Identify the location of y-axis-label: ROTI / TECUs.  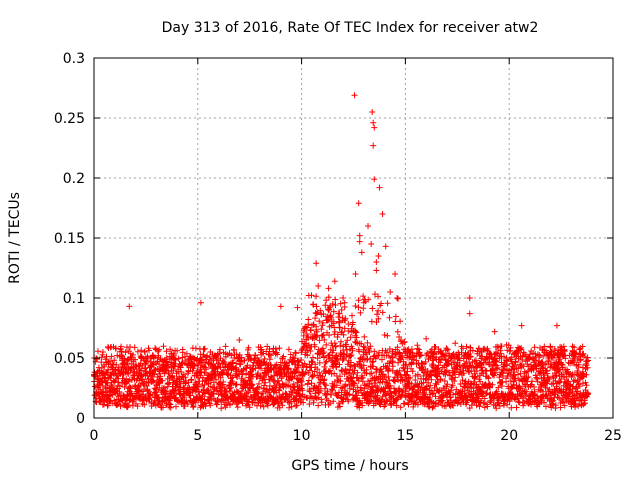
(15, 238).